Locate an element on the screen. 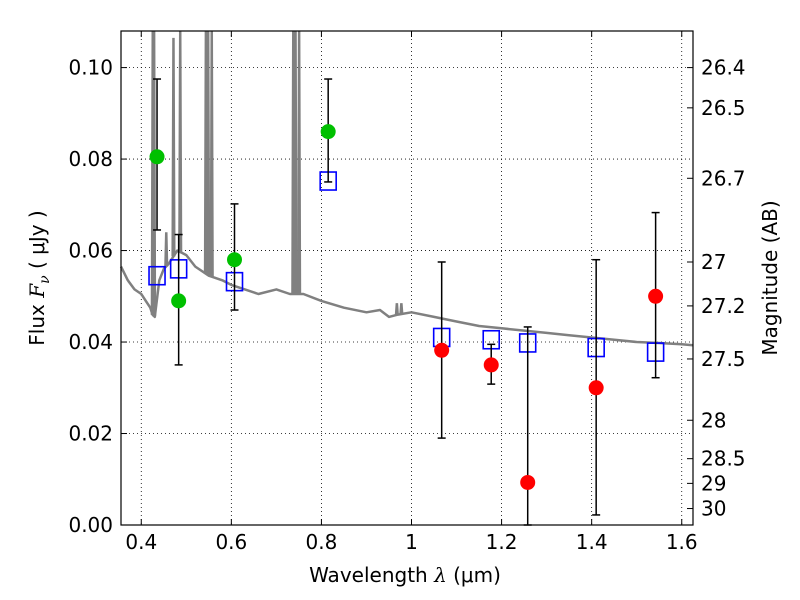 The height and width of the screenshot is (600, 800). y-tick-label: 0.08 is located at coordinates (90, 159).